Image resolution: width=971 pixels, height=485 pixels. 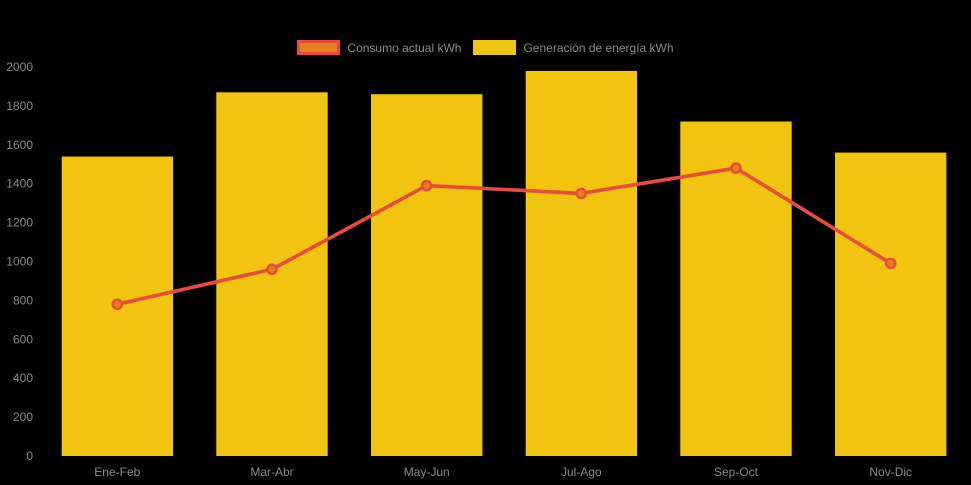 I want to click on legend-item-consumo-actual: Consumo actual kWh, so click(x=379, y=47).